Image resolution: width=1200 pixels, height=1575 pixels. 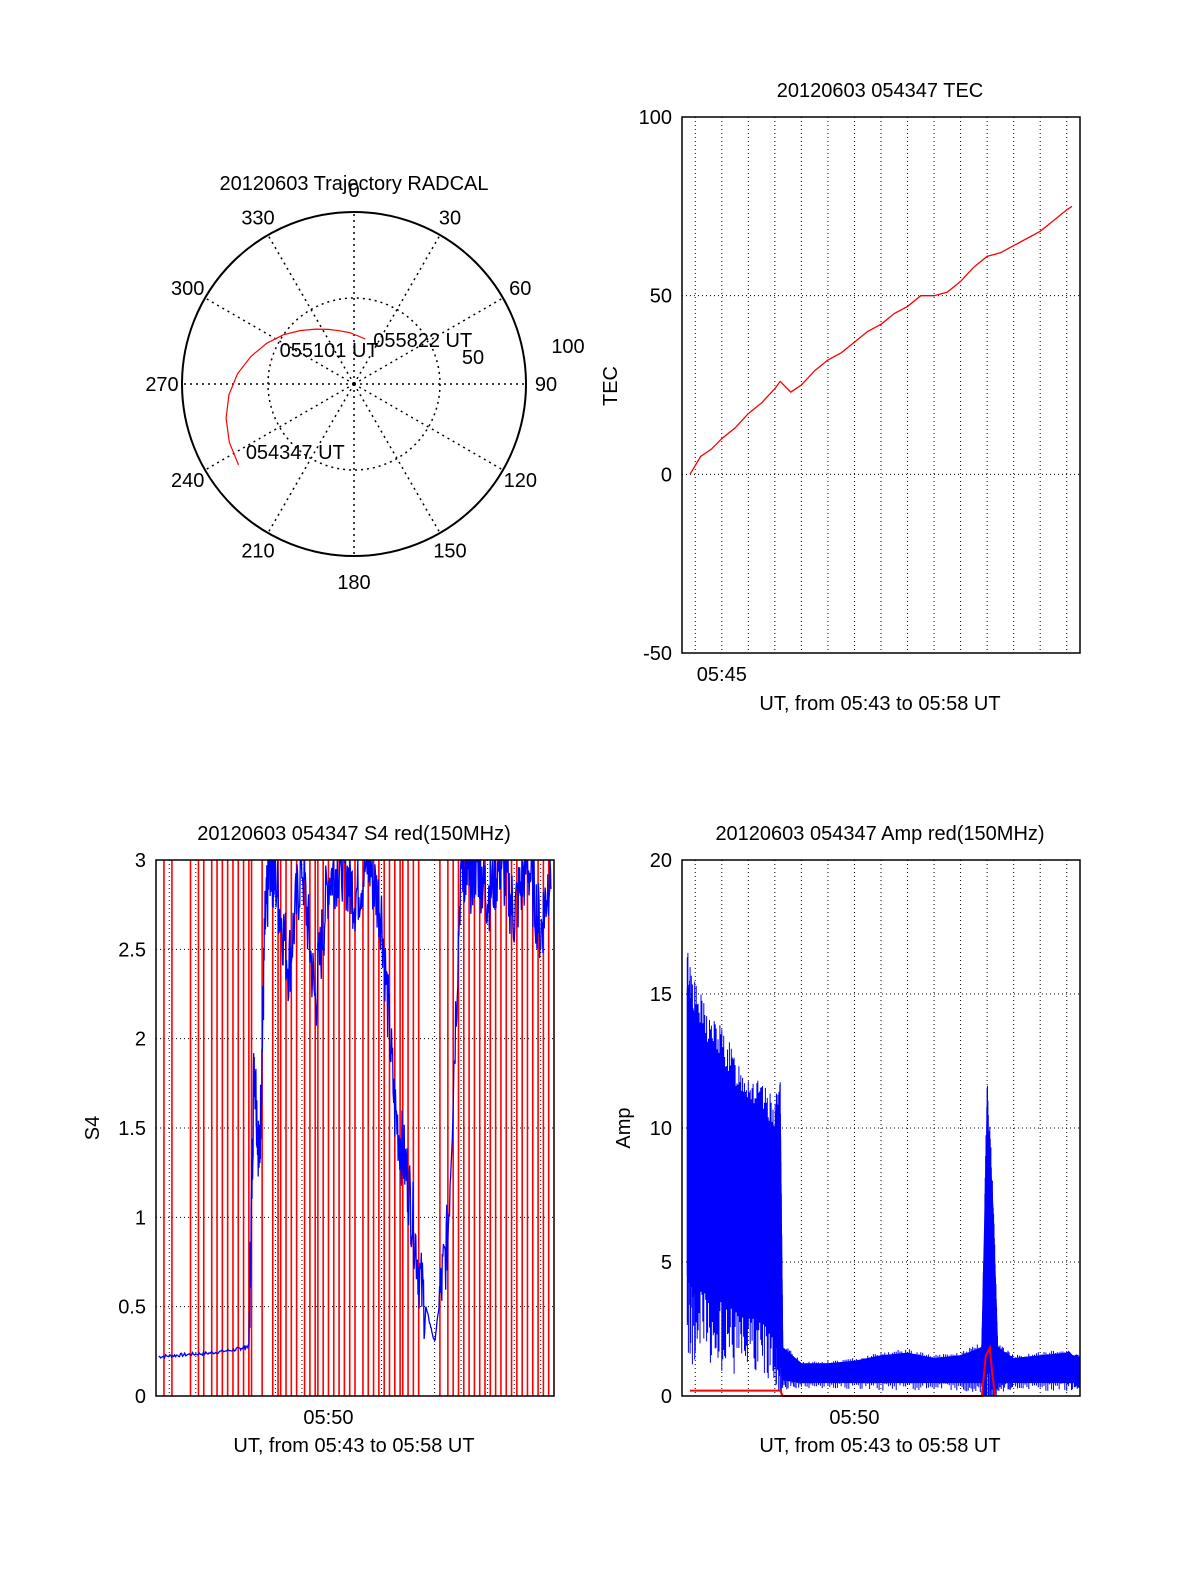 I want to click on s4-ytick-label: 1, so click(x=140, y=1218).